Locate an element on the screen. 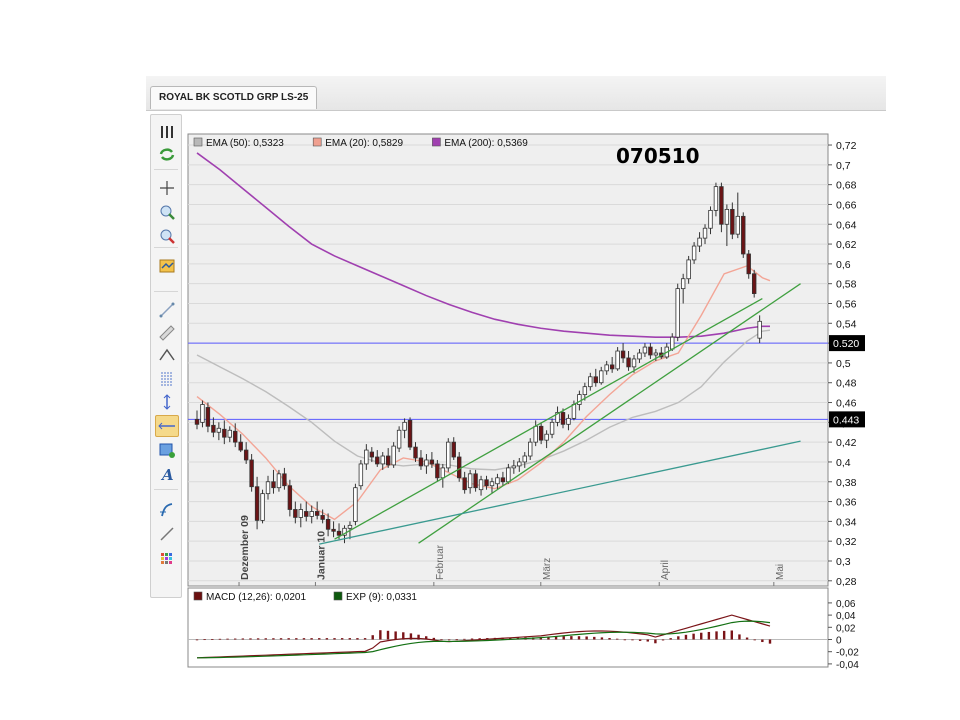 This screenshot has height=720, width=960. y-tick-label: 0,48 is located at coordinates (846, 384).